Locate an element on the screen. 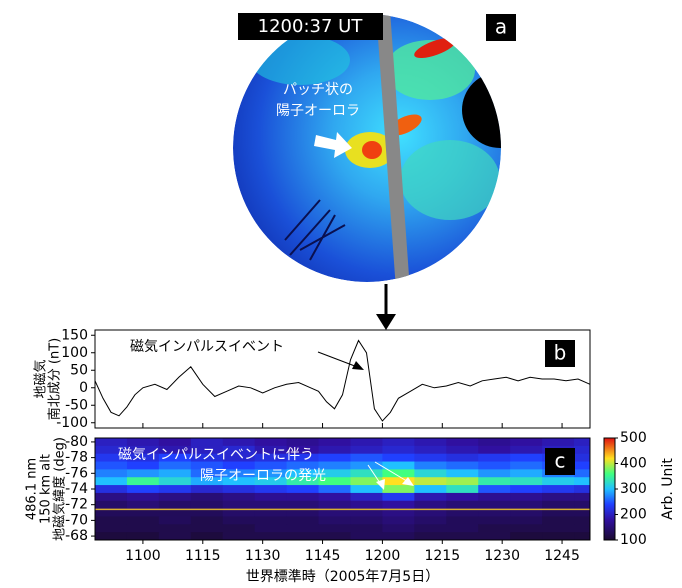 This screenshot has width=682, height=588. y-axis-label: 地磁気緯度 (deg) is located at coordinates (60, 489).